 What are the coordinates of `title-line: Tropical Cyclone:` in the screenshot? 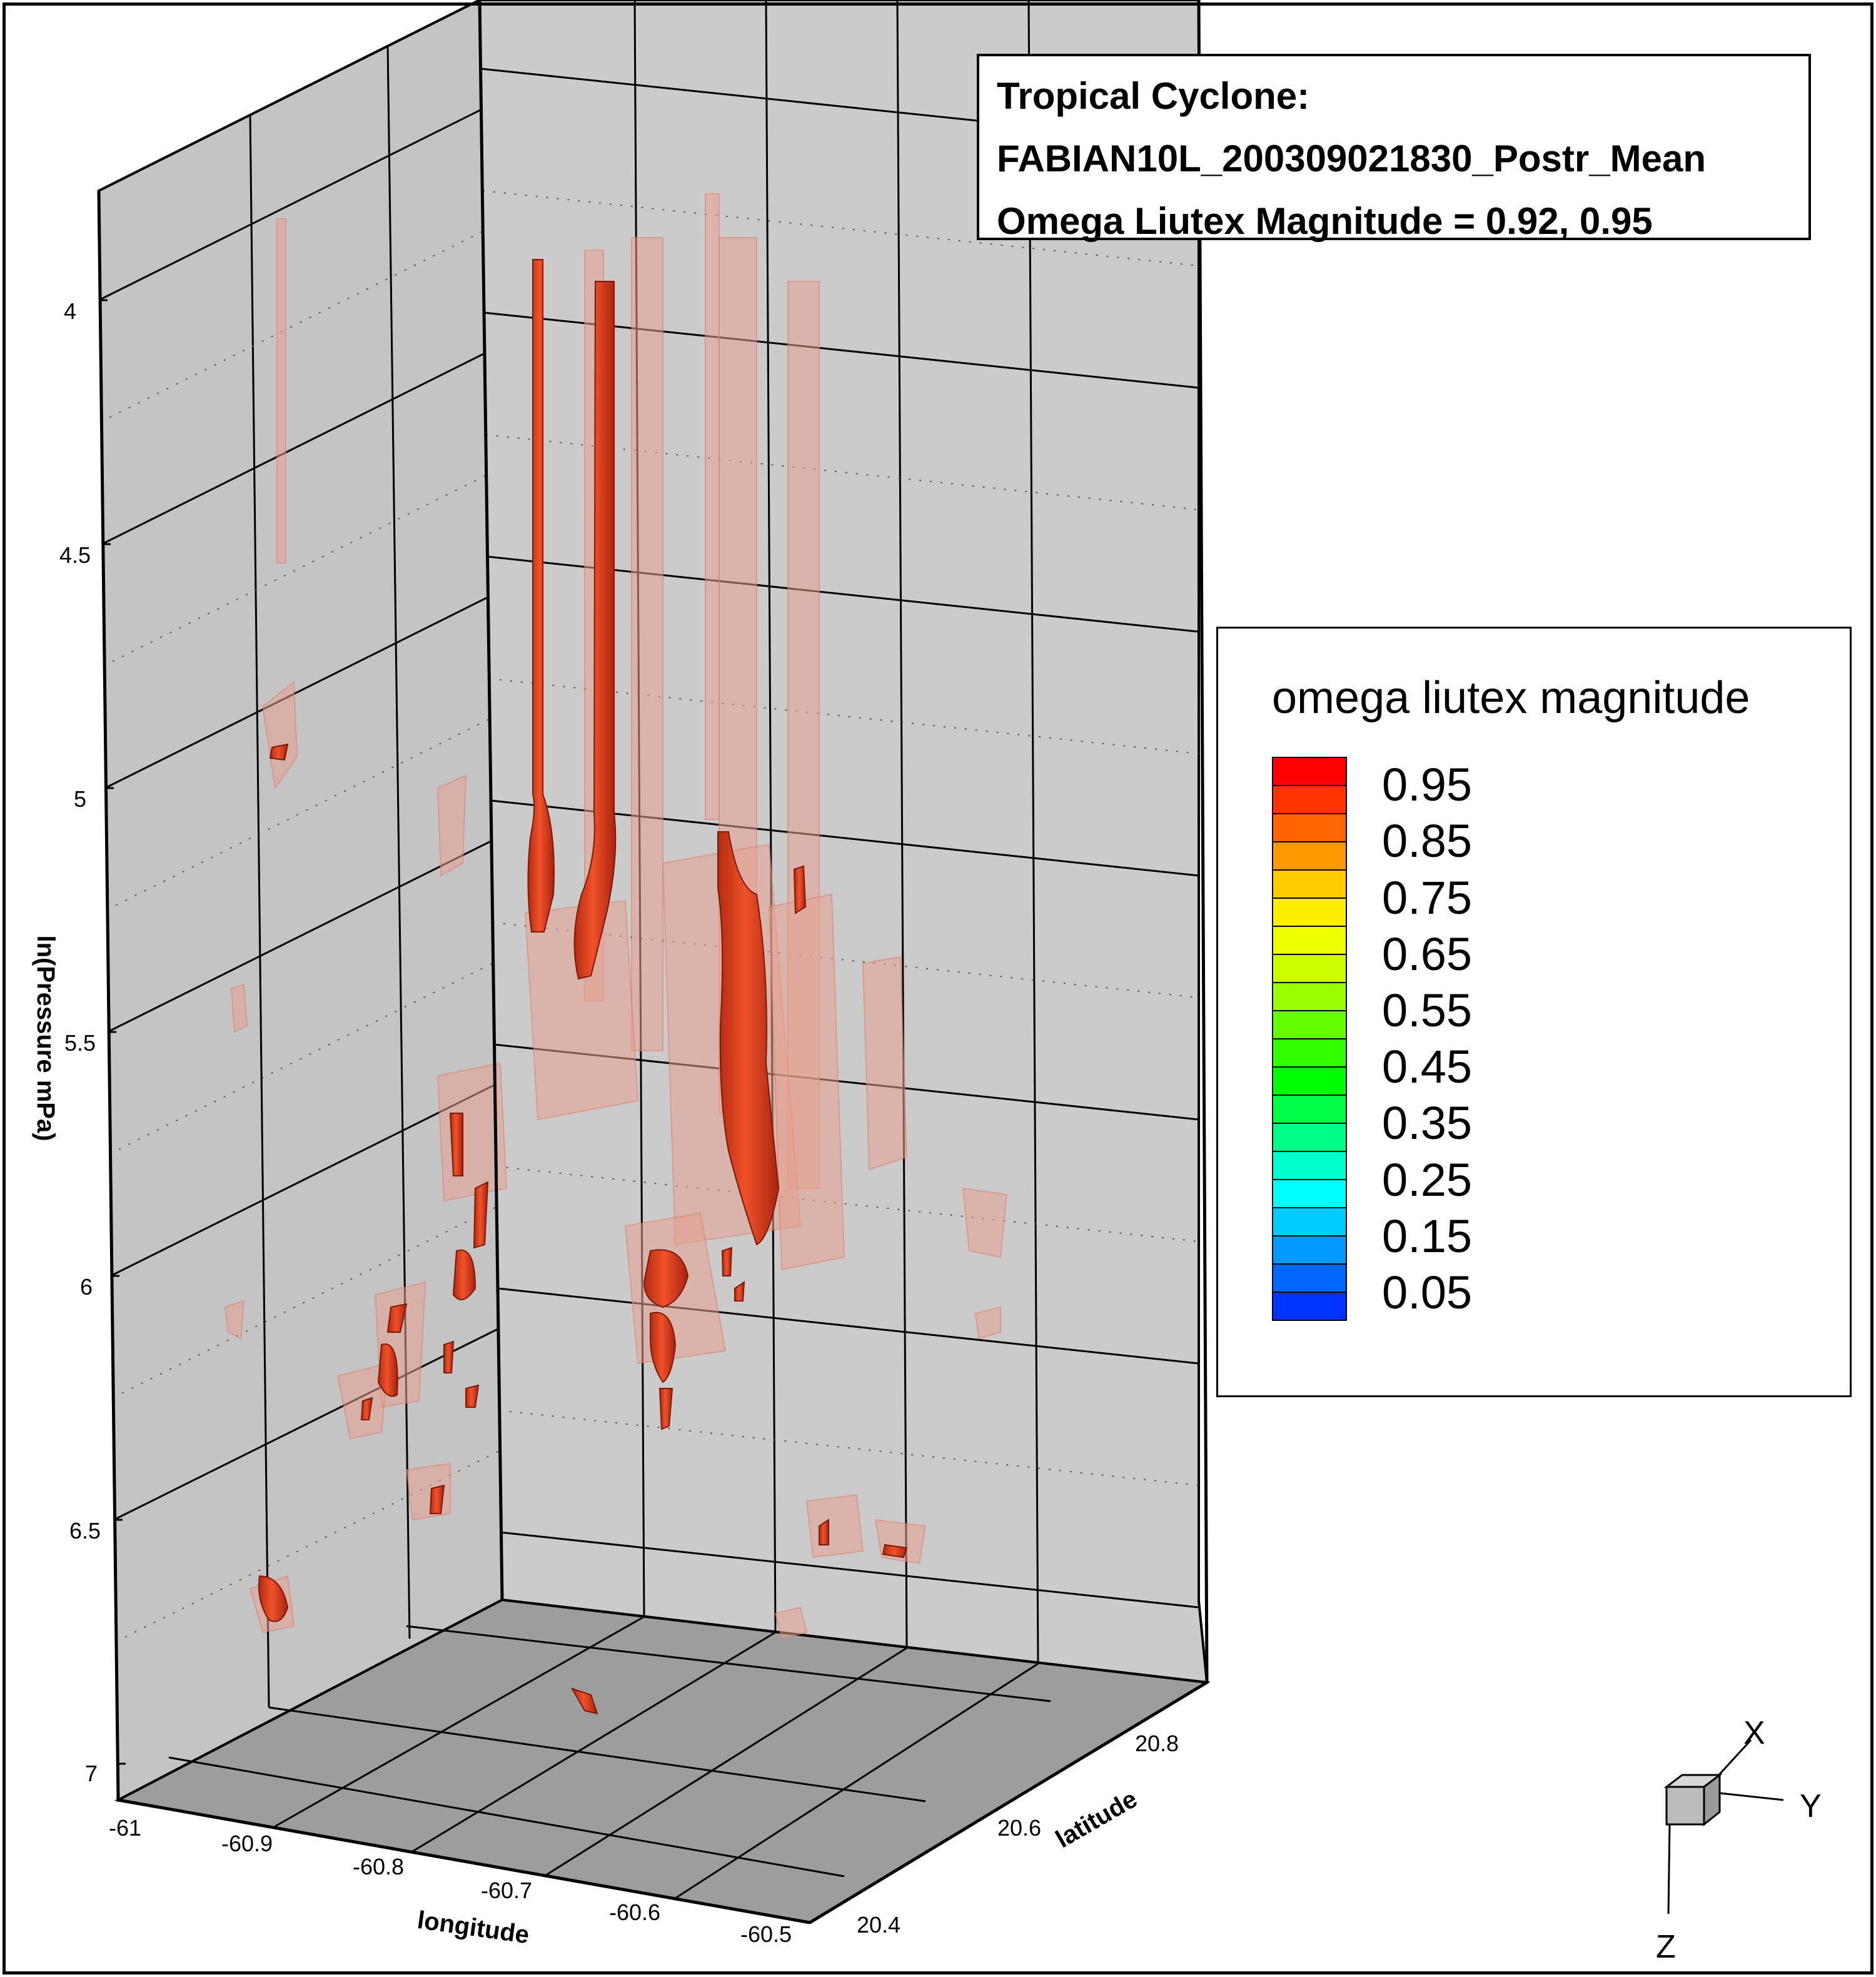 It's located at (1153, 96).